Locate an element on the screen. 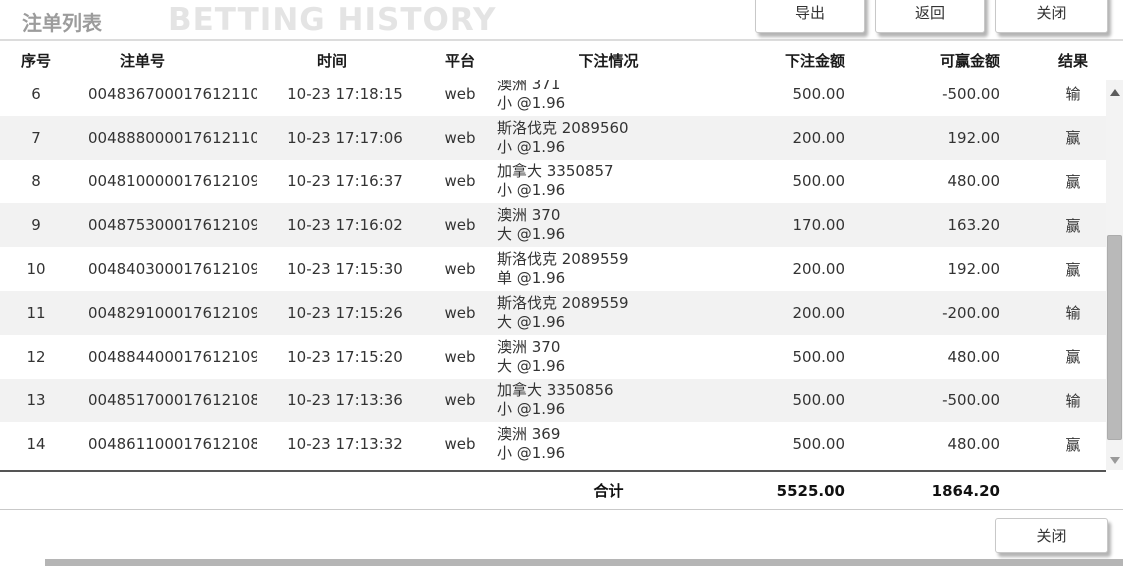  close-button-top: 关闭 is located at coordinates (1051, 16).